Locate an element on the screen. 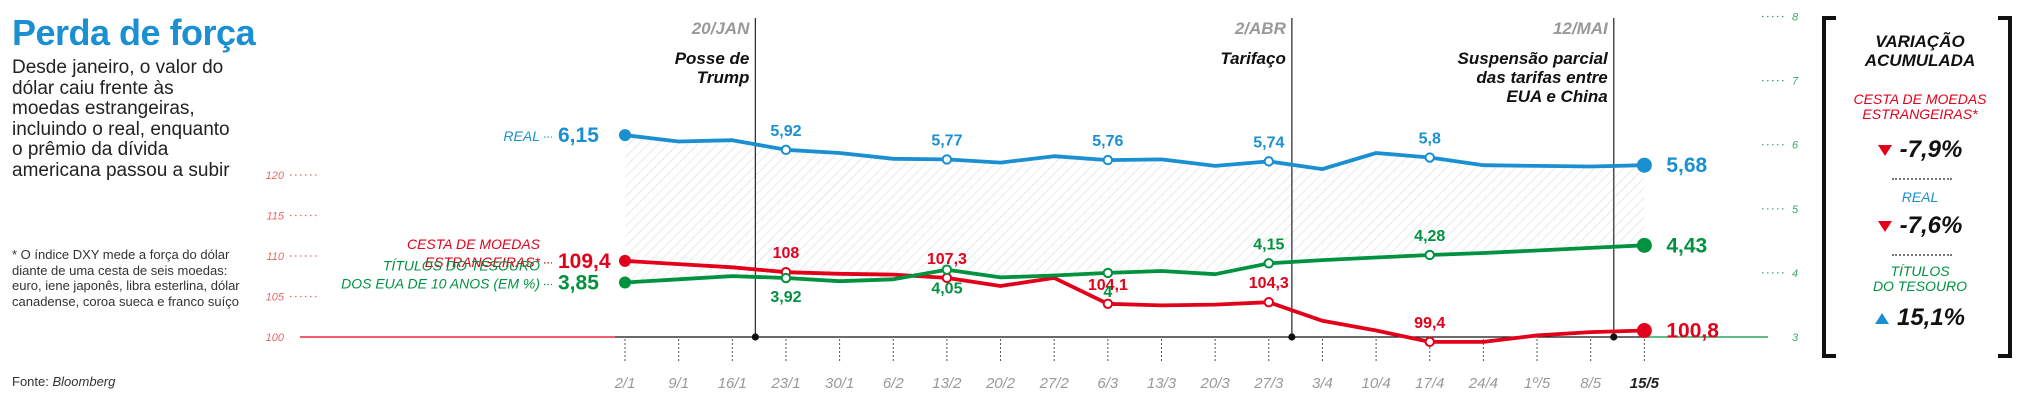  treasury-data-label: 4,15 is located at coordinates (1268, 244).